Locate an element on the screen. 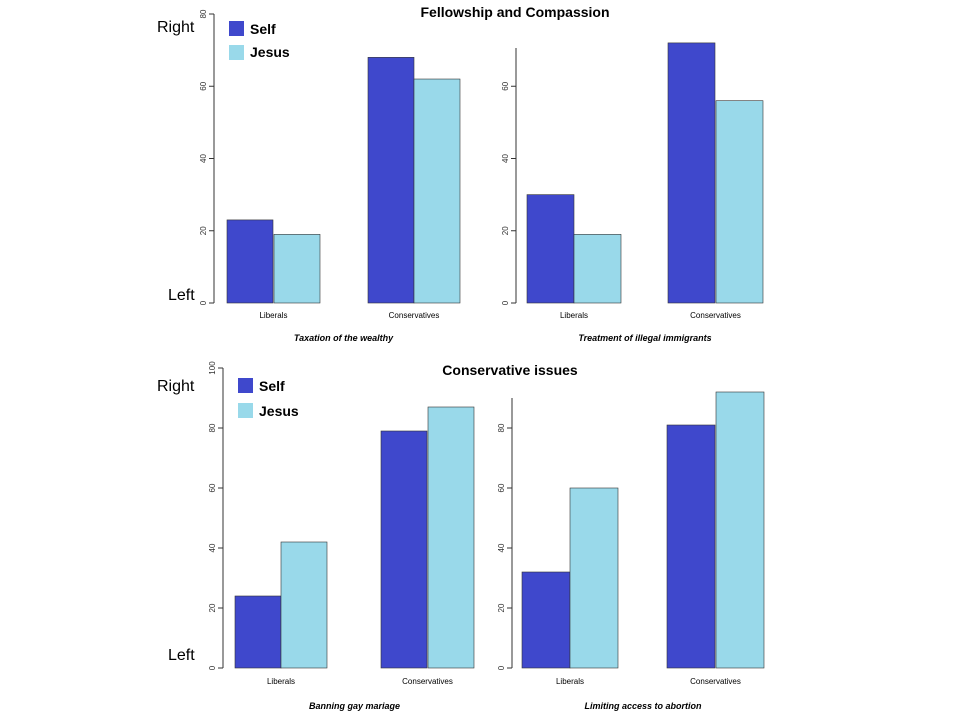 Image resolution: width=960 pixels, height=720 pixels. x-axis-label: Banning gay mariage is located at coordinates (354, 706).